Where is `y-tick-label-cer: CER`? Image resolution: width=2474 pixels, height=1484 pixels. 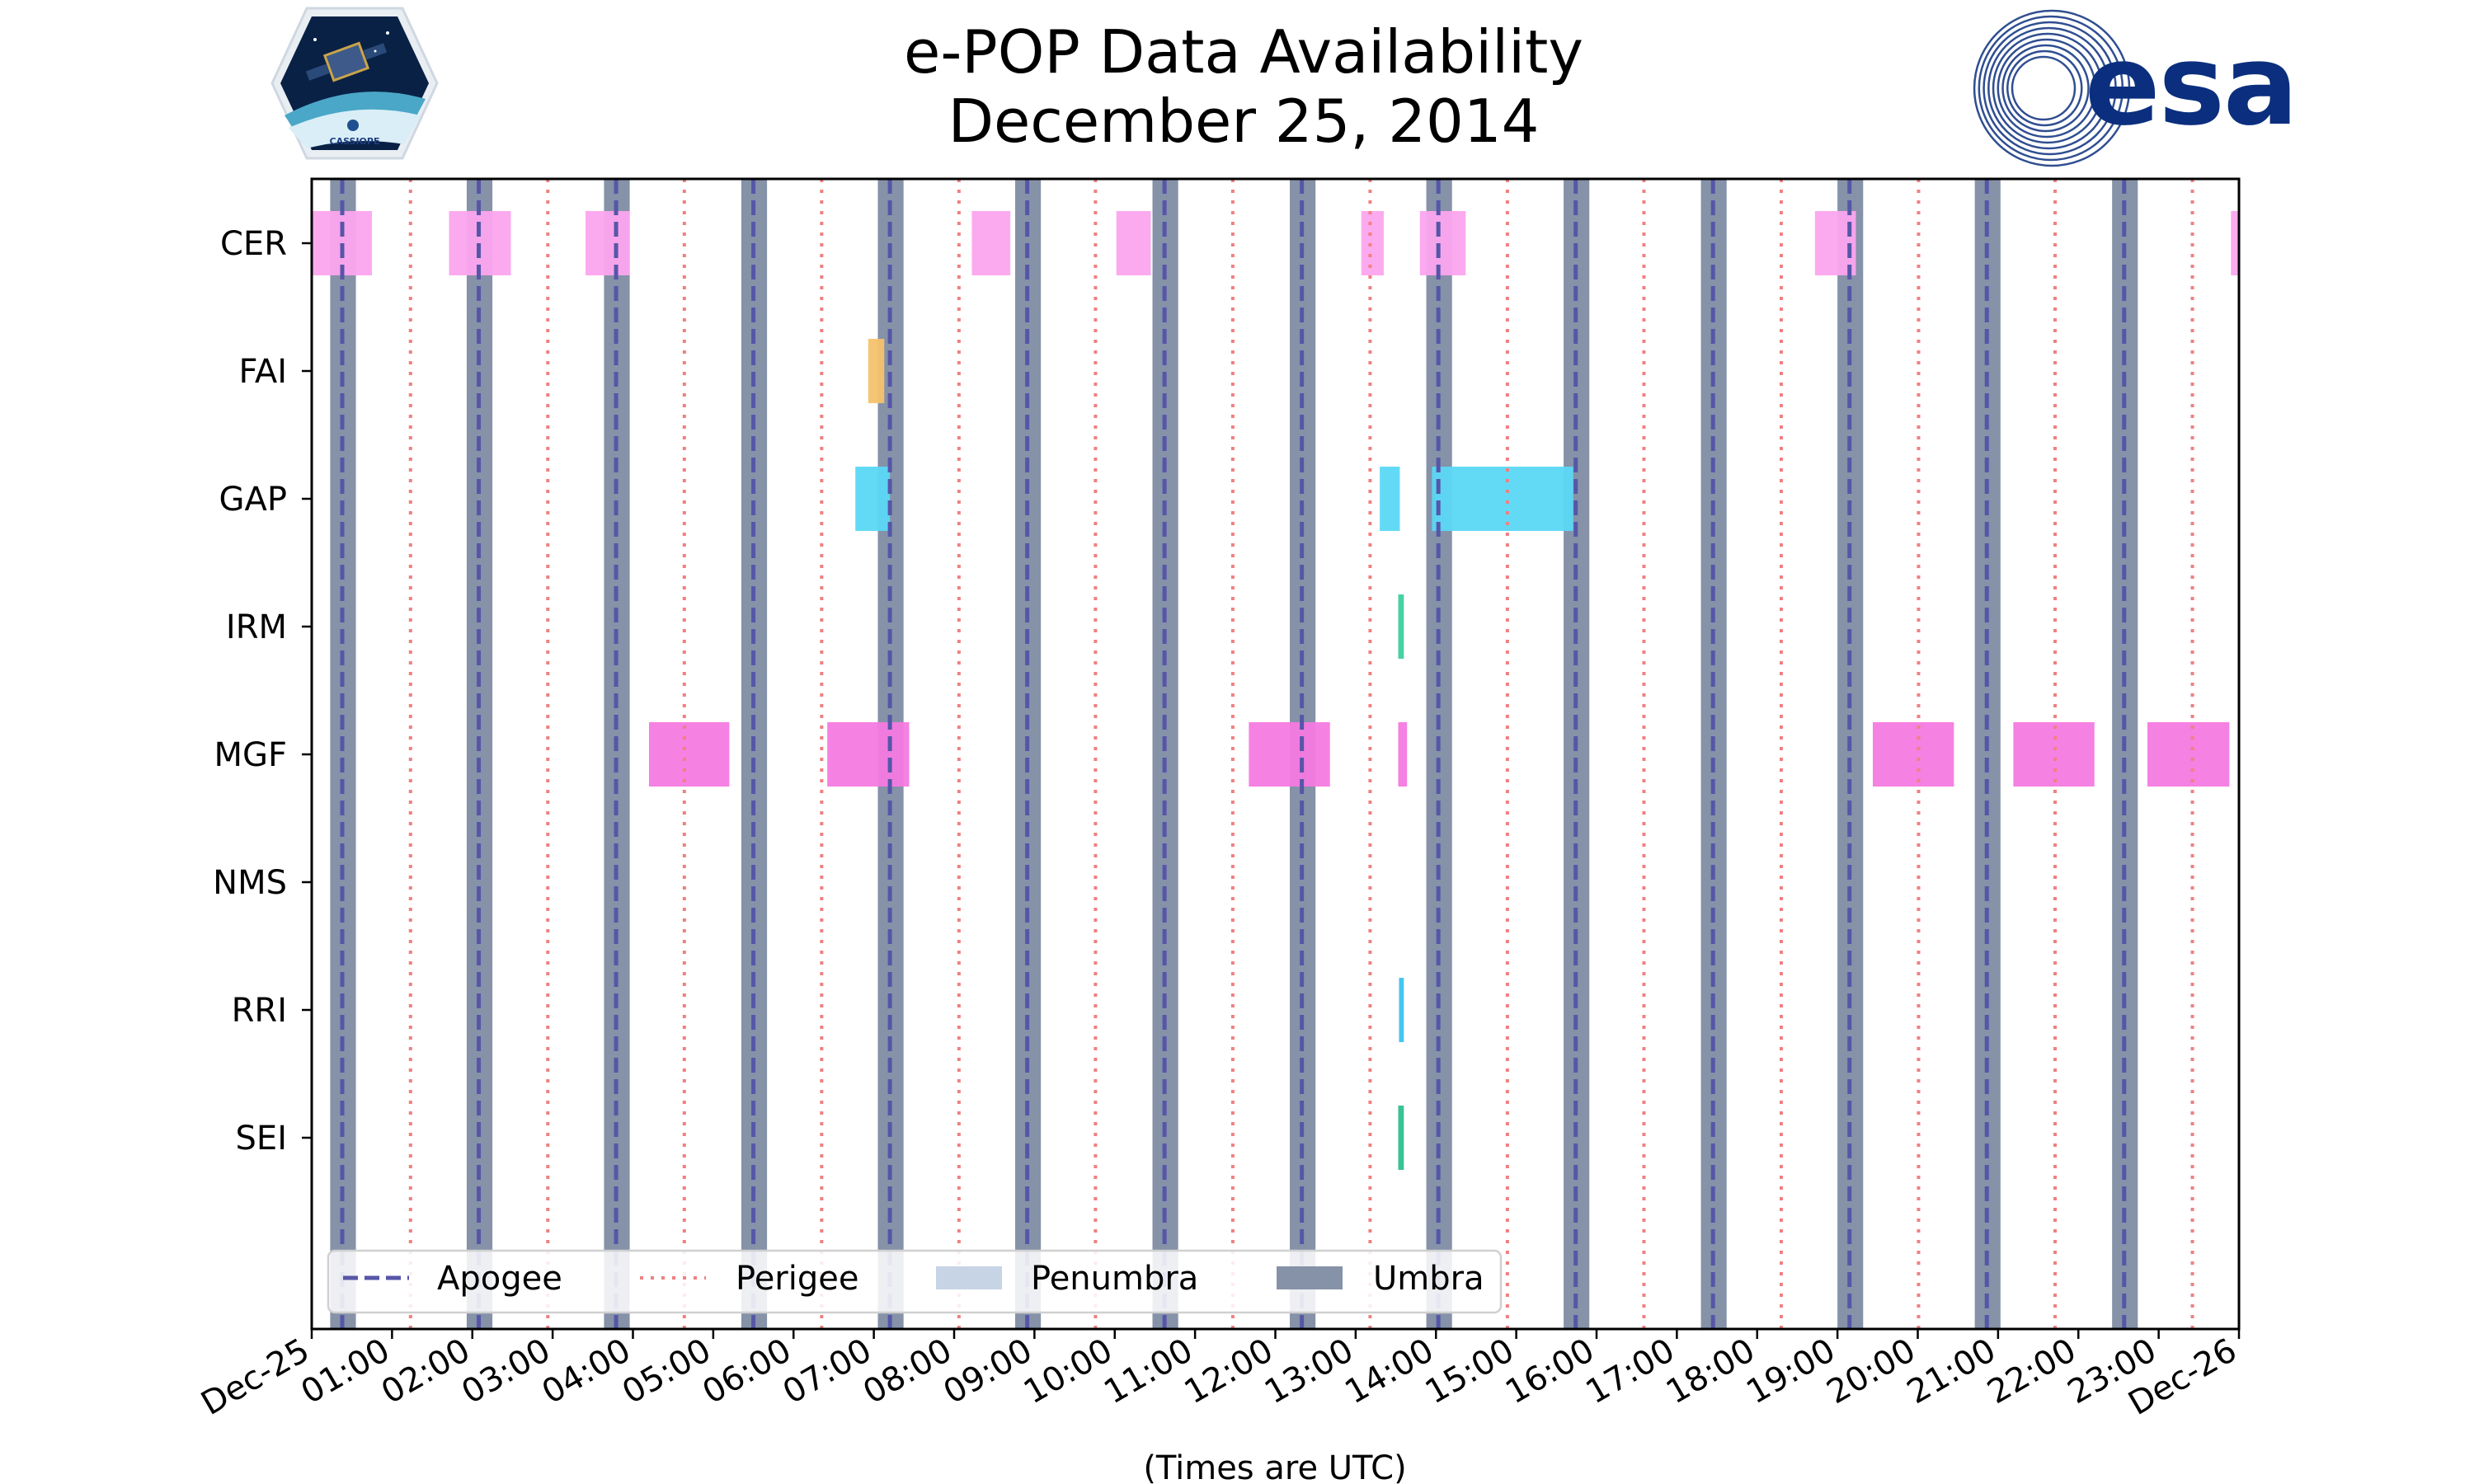
y-tick-label-cer: CER is located at coordinates (253, 244).